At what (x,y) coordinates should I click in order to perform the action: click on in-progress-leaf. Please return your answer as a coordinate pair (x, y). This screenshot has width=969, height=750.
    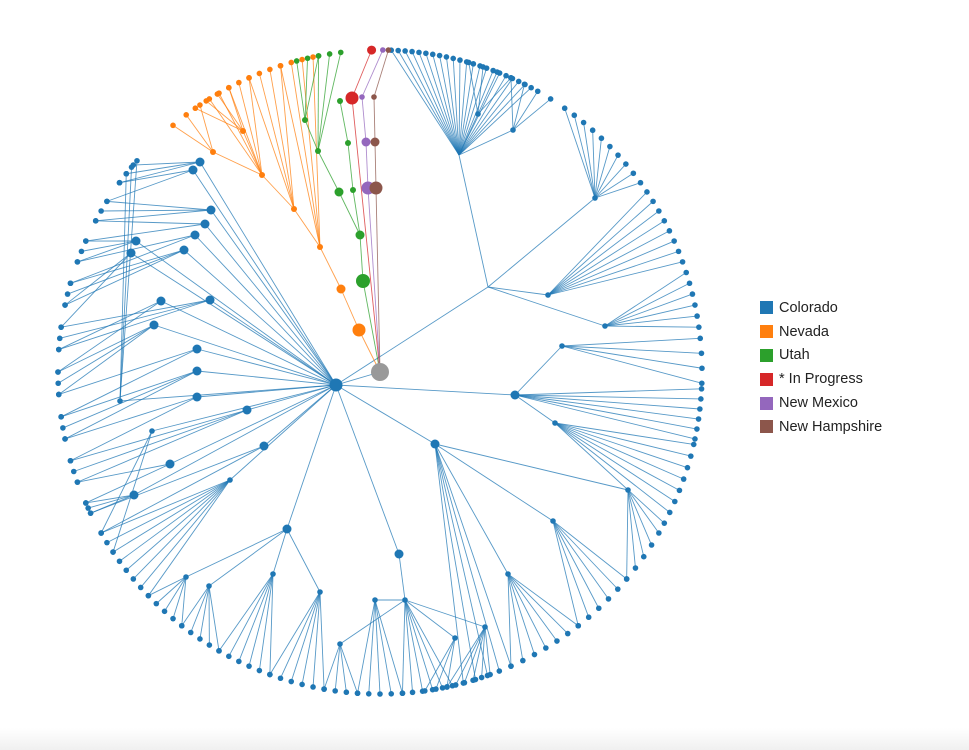
    Looking at the image, I should click on (372, 50).